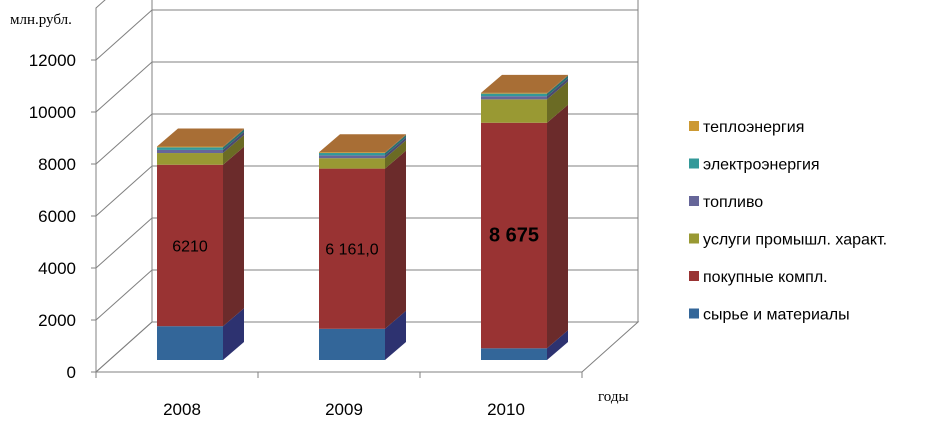  I want to click on y-tick-label: 8000, so click(57, 164).